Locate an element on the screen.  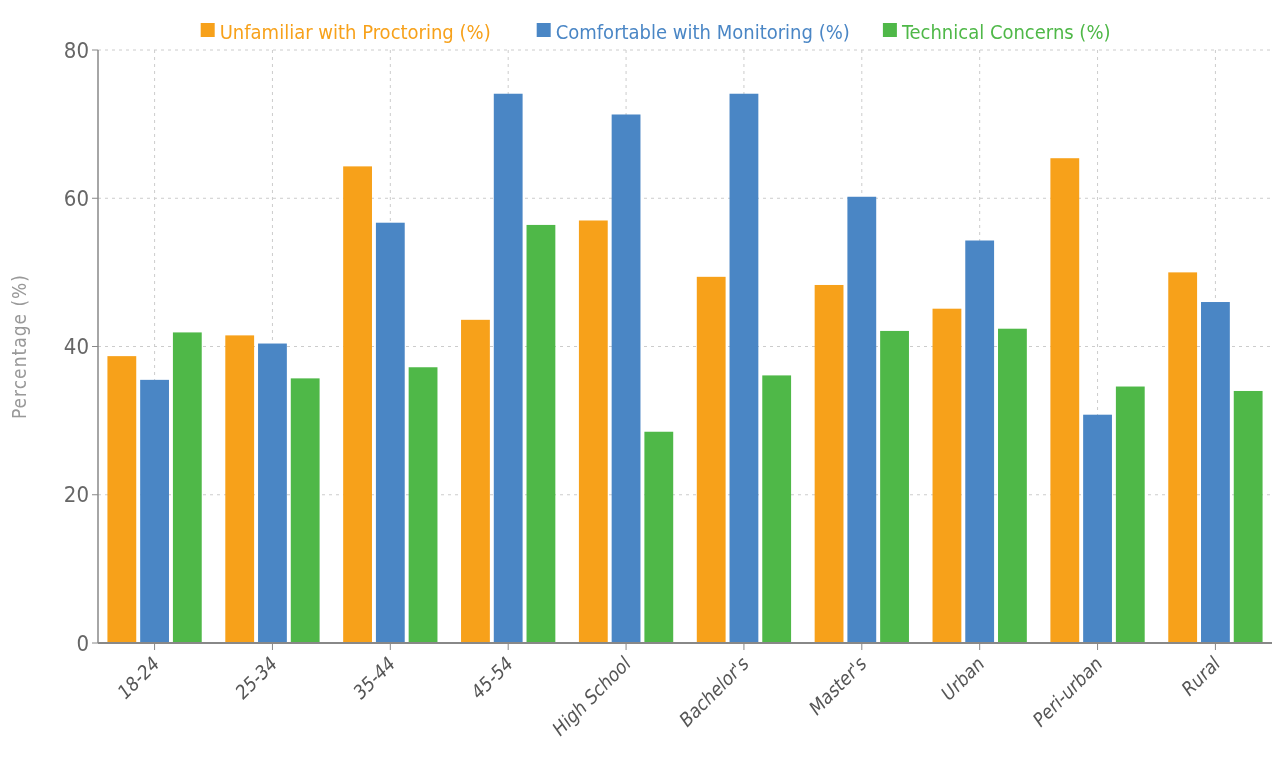
legend-label: Technical Concerns (%) is located at coordinates (1005, 32).